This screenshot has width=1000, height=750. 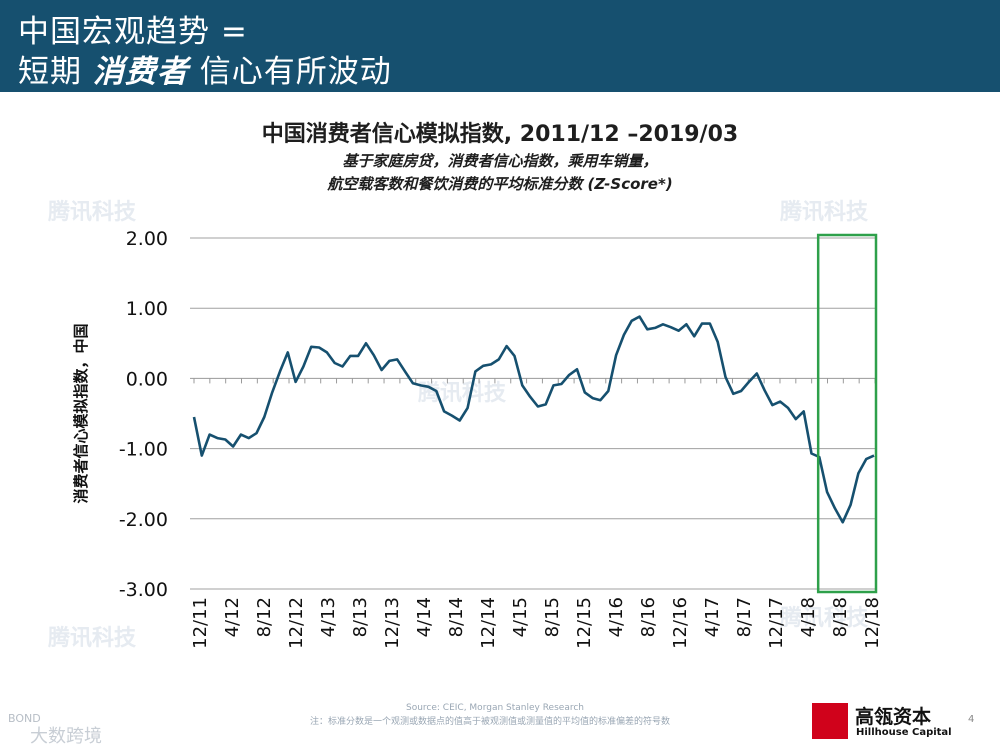 I want to click on x-tick-label: 12/17, so click(x=776, y=623).